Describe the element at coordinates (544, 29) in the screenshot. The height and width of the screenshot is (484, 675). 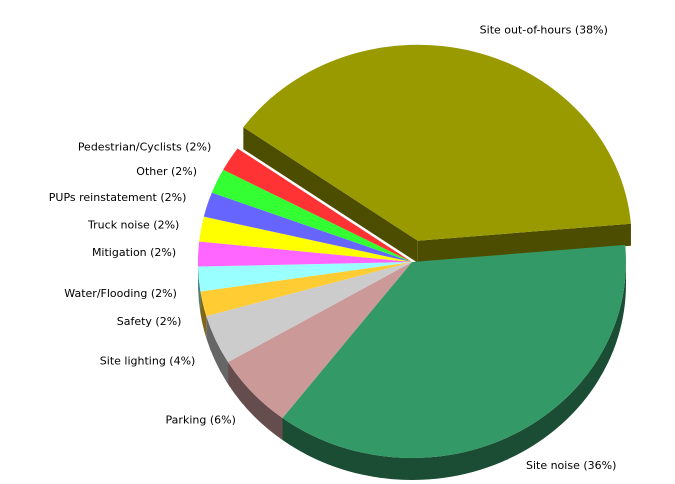
I see `slice-label: Site out-of-hours (38%)` at that location.